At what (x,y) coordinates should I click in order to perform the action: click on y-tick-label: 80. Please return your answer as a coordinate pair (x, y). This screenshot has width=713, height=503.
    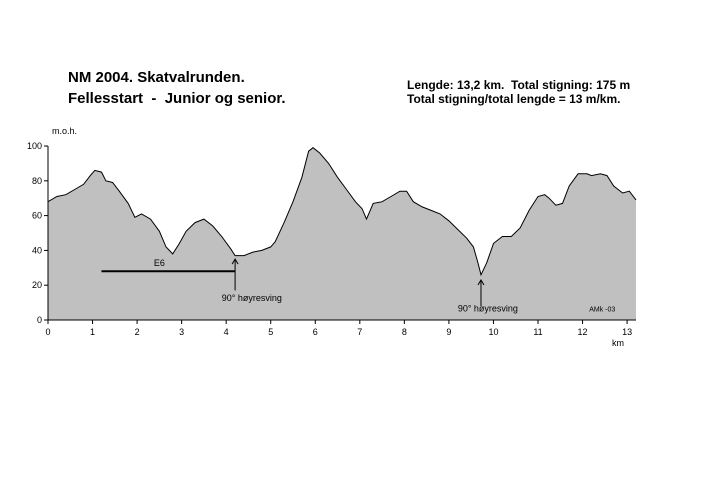
    Looking at the image, I should click on (37, 181).